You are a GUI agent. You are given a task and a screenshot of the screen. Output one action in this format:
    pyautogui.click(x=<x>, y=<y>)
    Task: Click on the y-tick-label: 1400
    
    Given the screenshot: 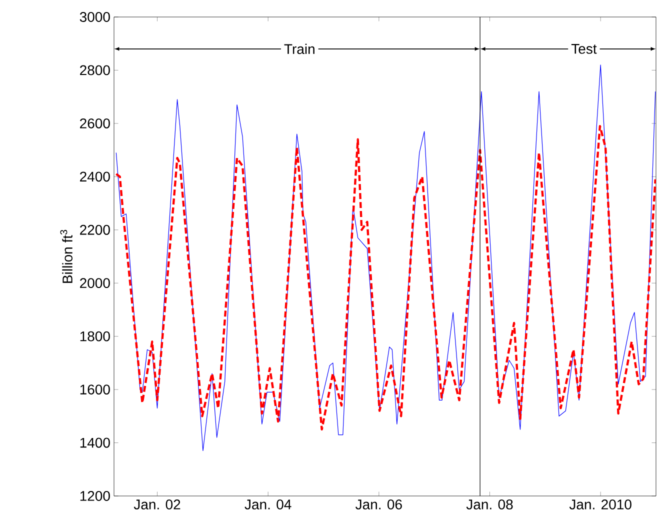 What is the action you would take?
    pyautogui.click(x=95, y=443)
    